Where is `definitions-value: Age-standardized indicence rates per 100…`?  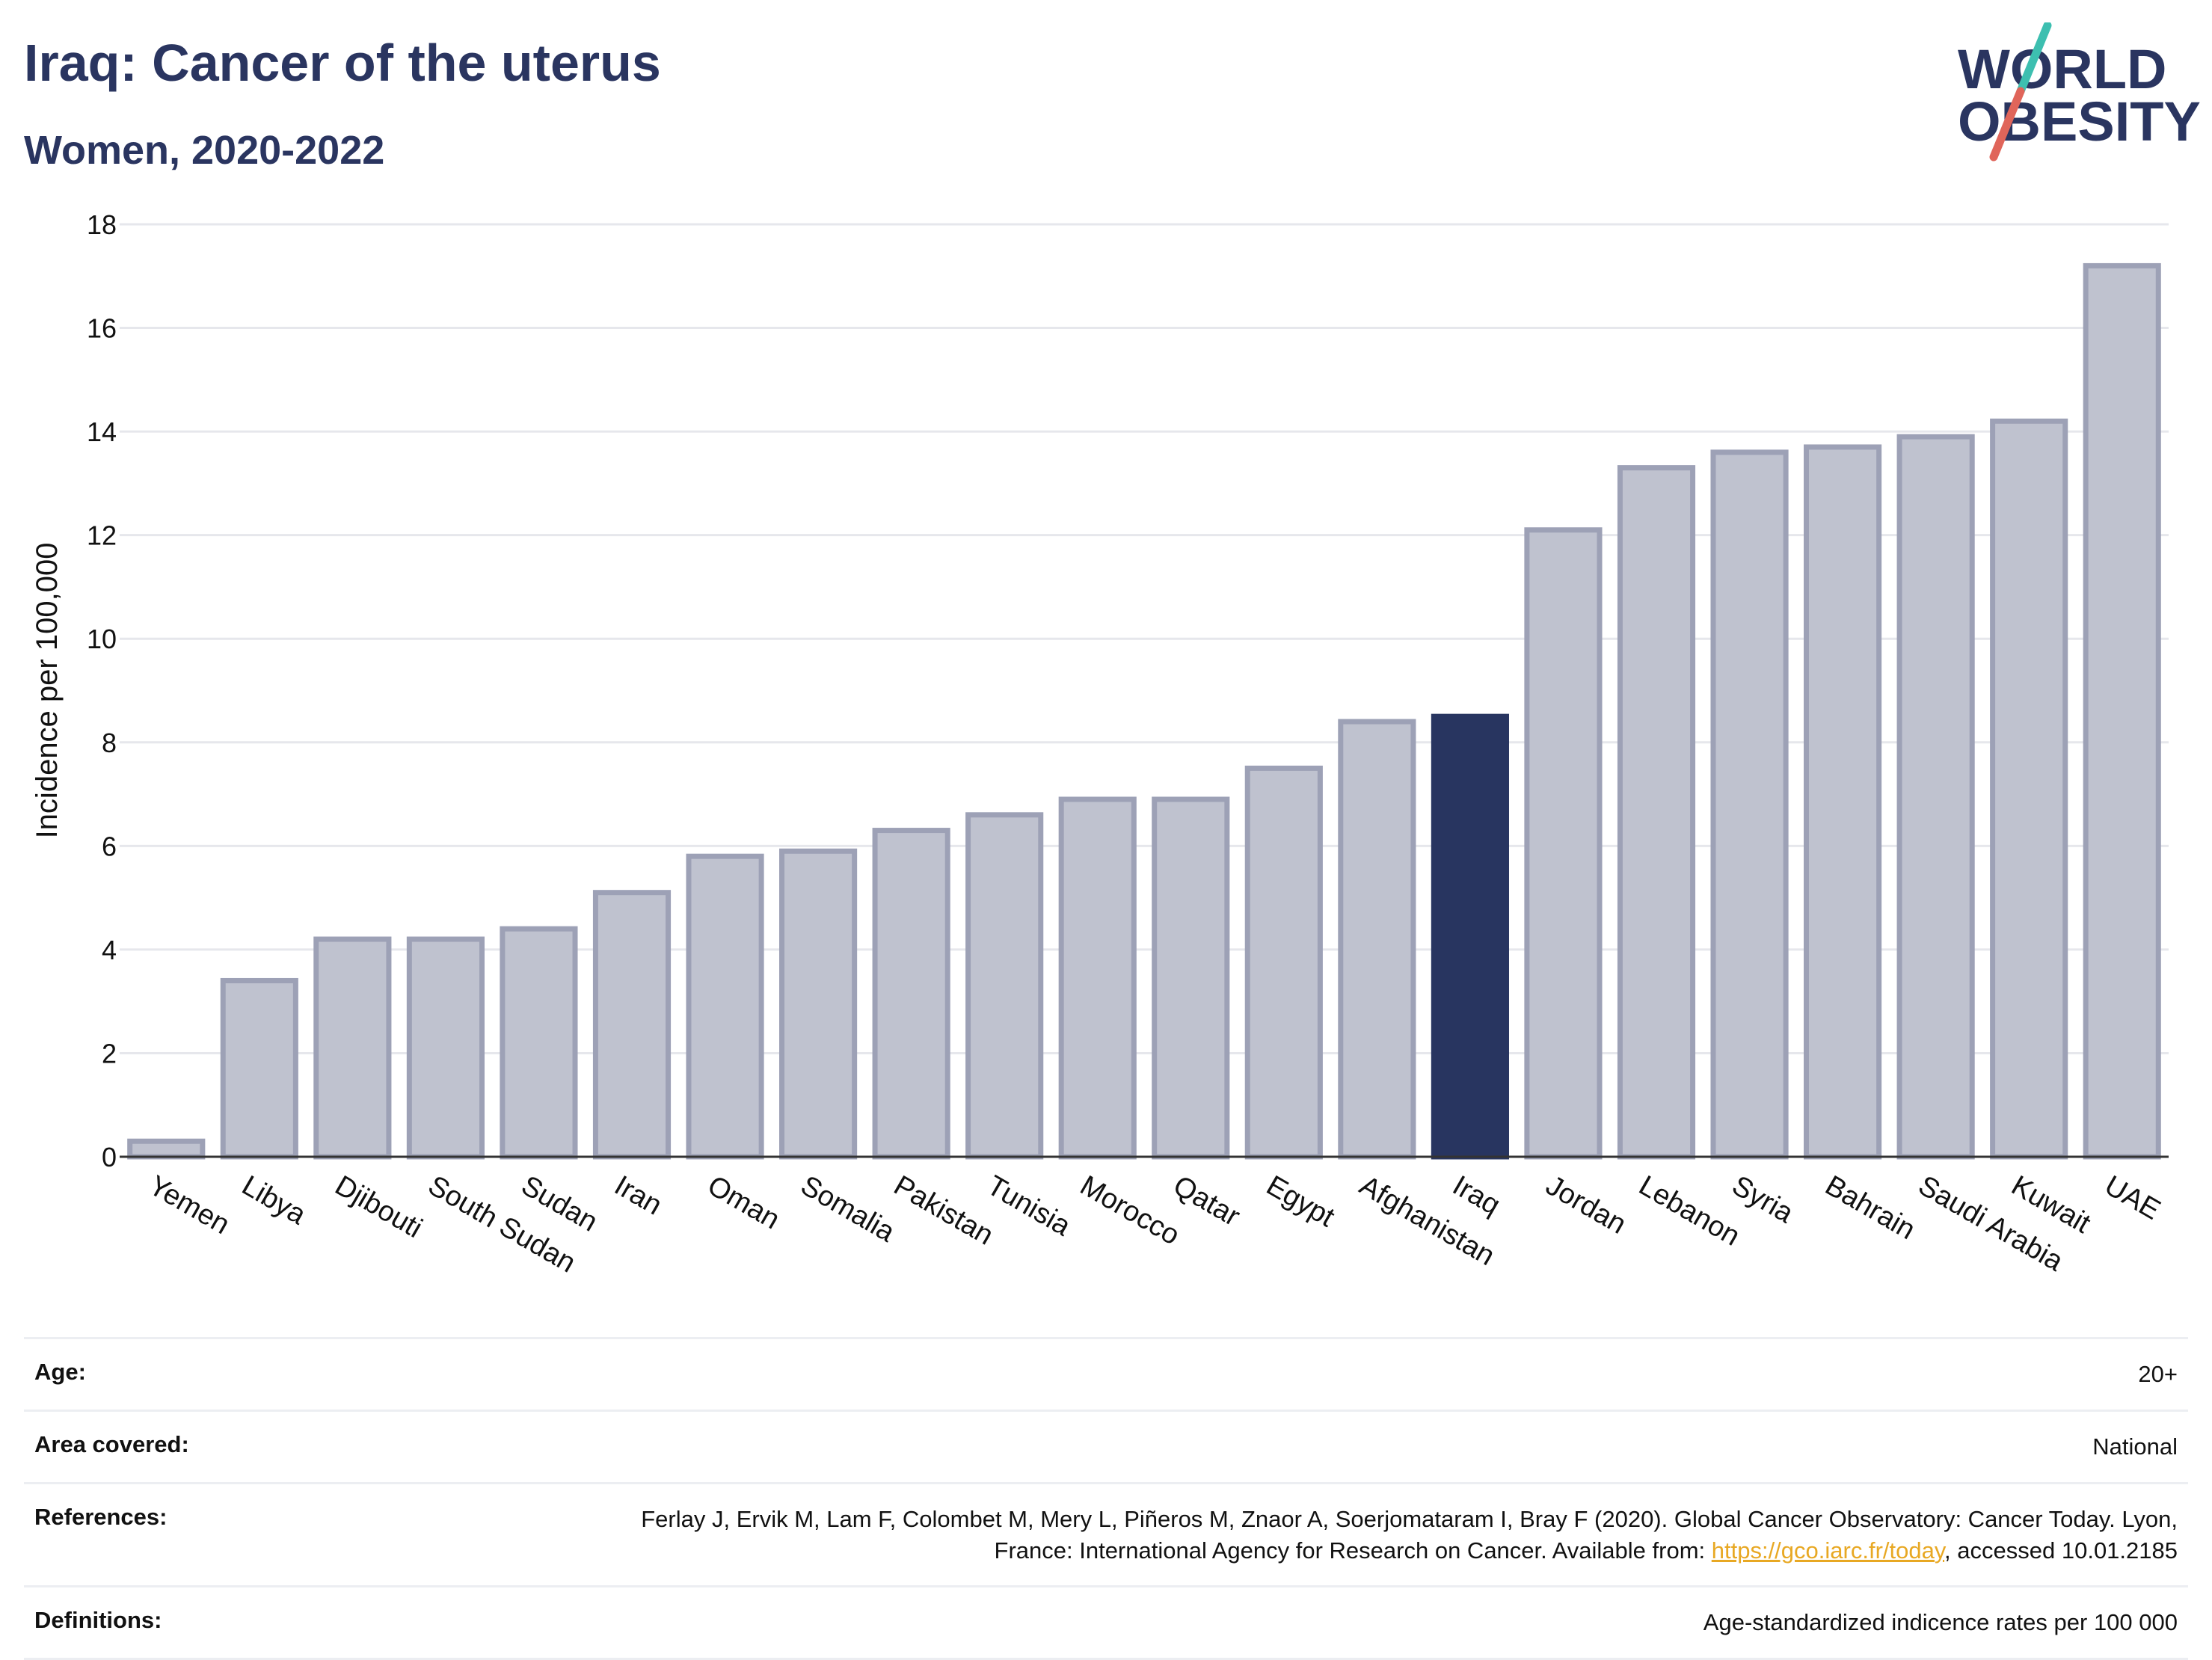 definitions-value: Age-standardized indicence rates per 100… is located at coordinates (1940, 1623).